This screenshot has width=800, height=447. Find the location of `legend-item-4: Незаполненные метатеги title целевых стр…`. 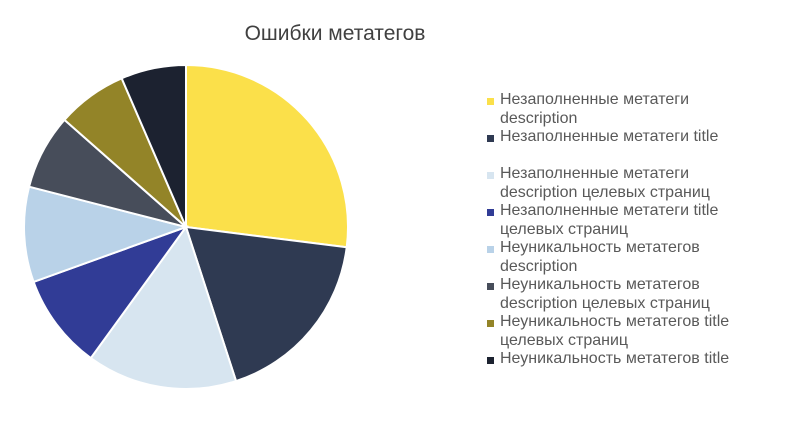

legend-item-4: Незаполненные метатеги title целевых стр… is located at coordinates (634, 219).